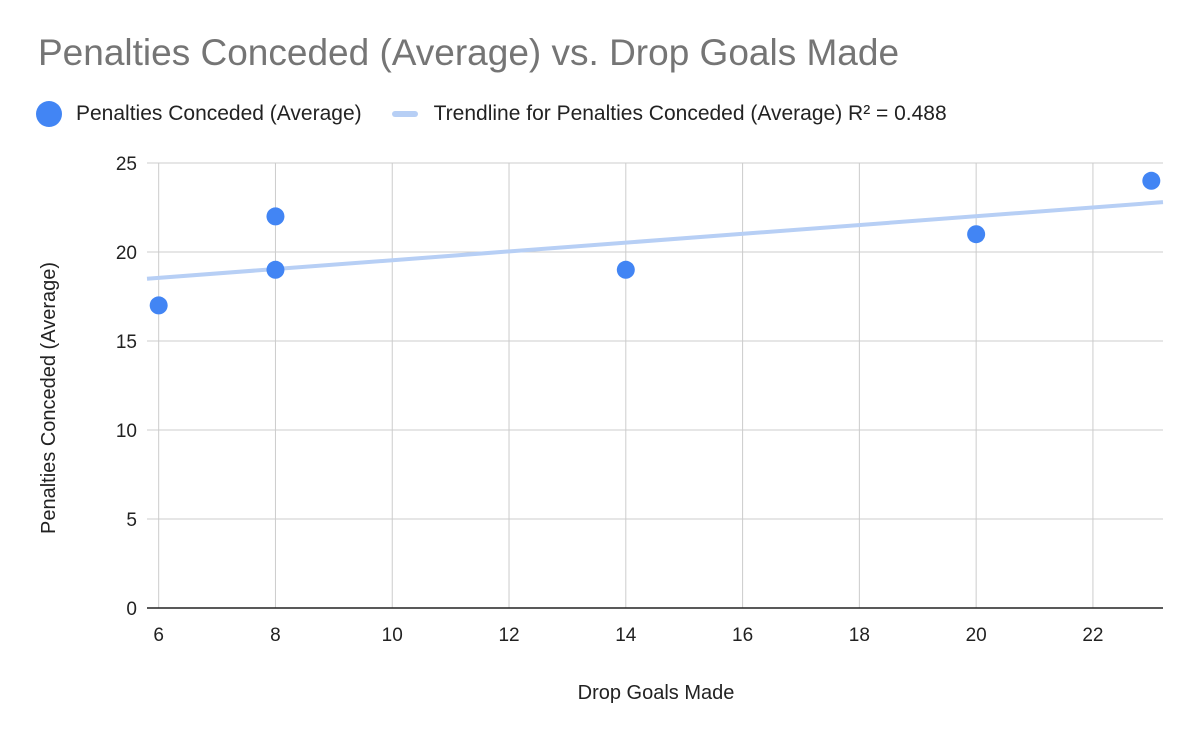 This screenshot has width=1200, height=742. What do you see at coordinates (126, 387) in the screenshot?
I see `y-tick-labels: 0 5 10 15 20 25` at bounding box center [126, 387].